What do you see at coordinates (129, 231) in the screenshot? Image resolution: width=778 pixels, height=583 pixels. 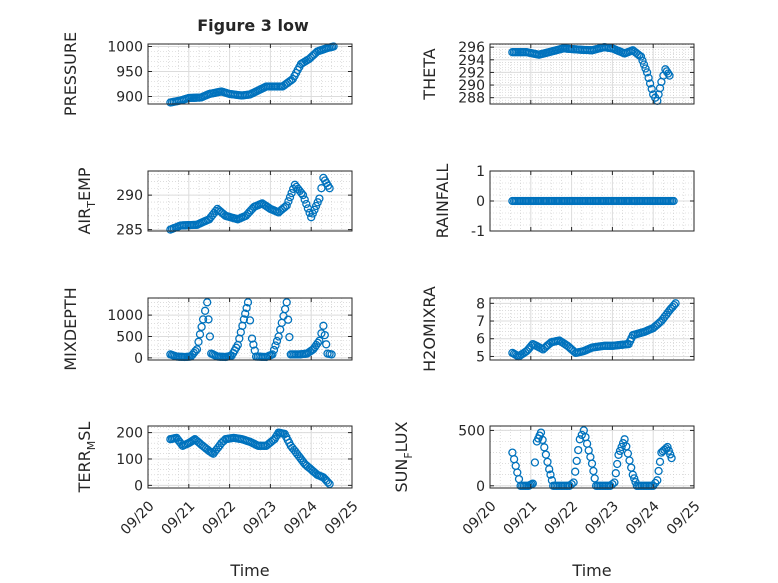 I see `y-tick-label: 285` at bounding box center [129, 231].